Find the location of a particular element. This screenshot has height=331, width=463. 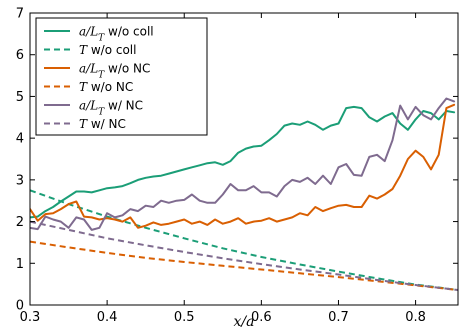

x-axis-label: x/a is located at coordinates (244, 322).